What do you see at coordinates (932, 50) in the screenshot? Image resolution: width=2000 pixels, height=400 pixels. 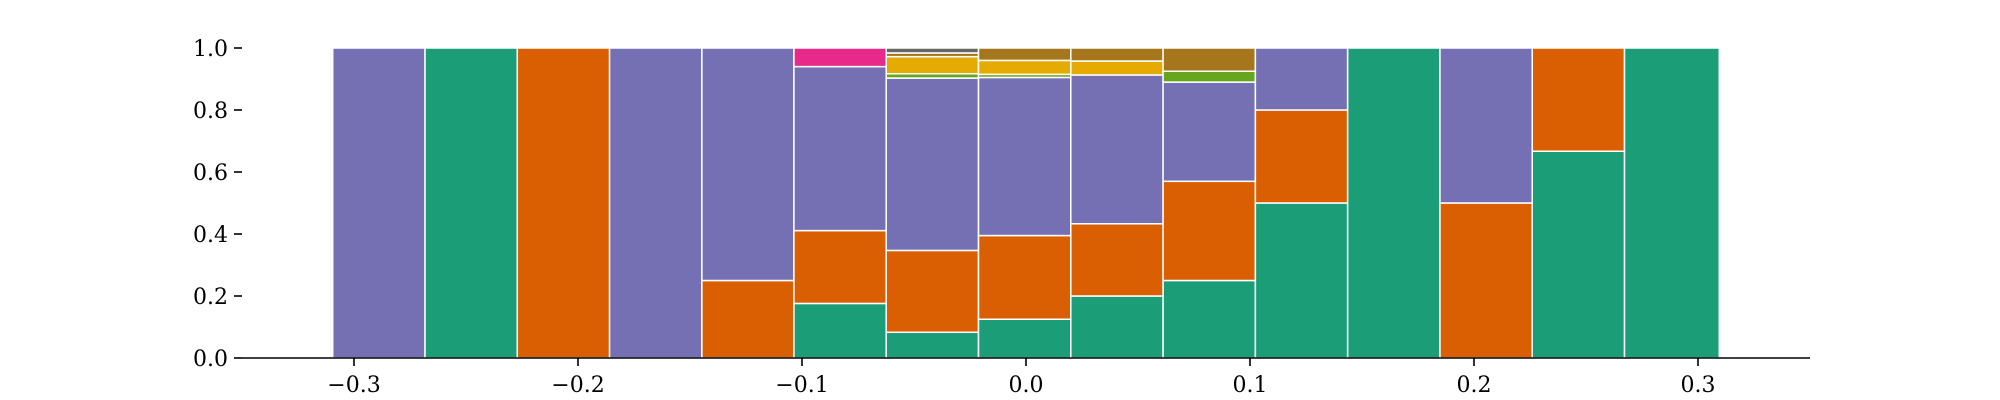 I see `bar-segment-bin6-series7` at bounding box center [932, 50].